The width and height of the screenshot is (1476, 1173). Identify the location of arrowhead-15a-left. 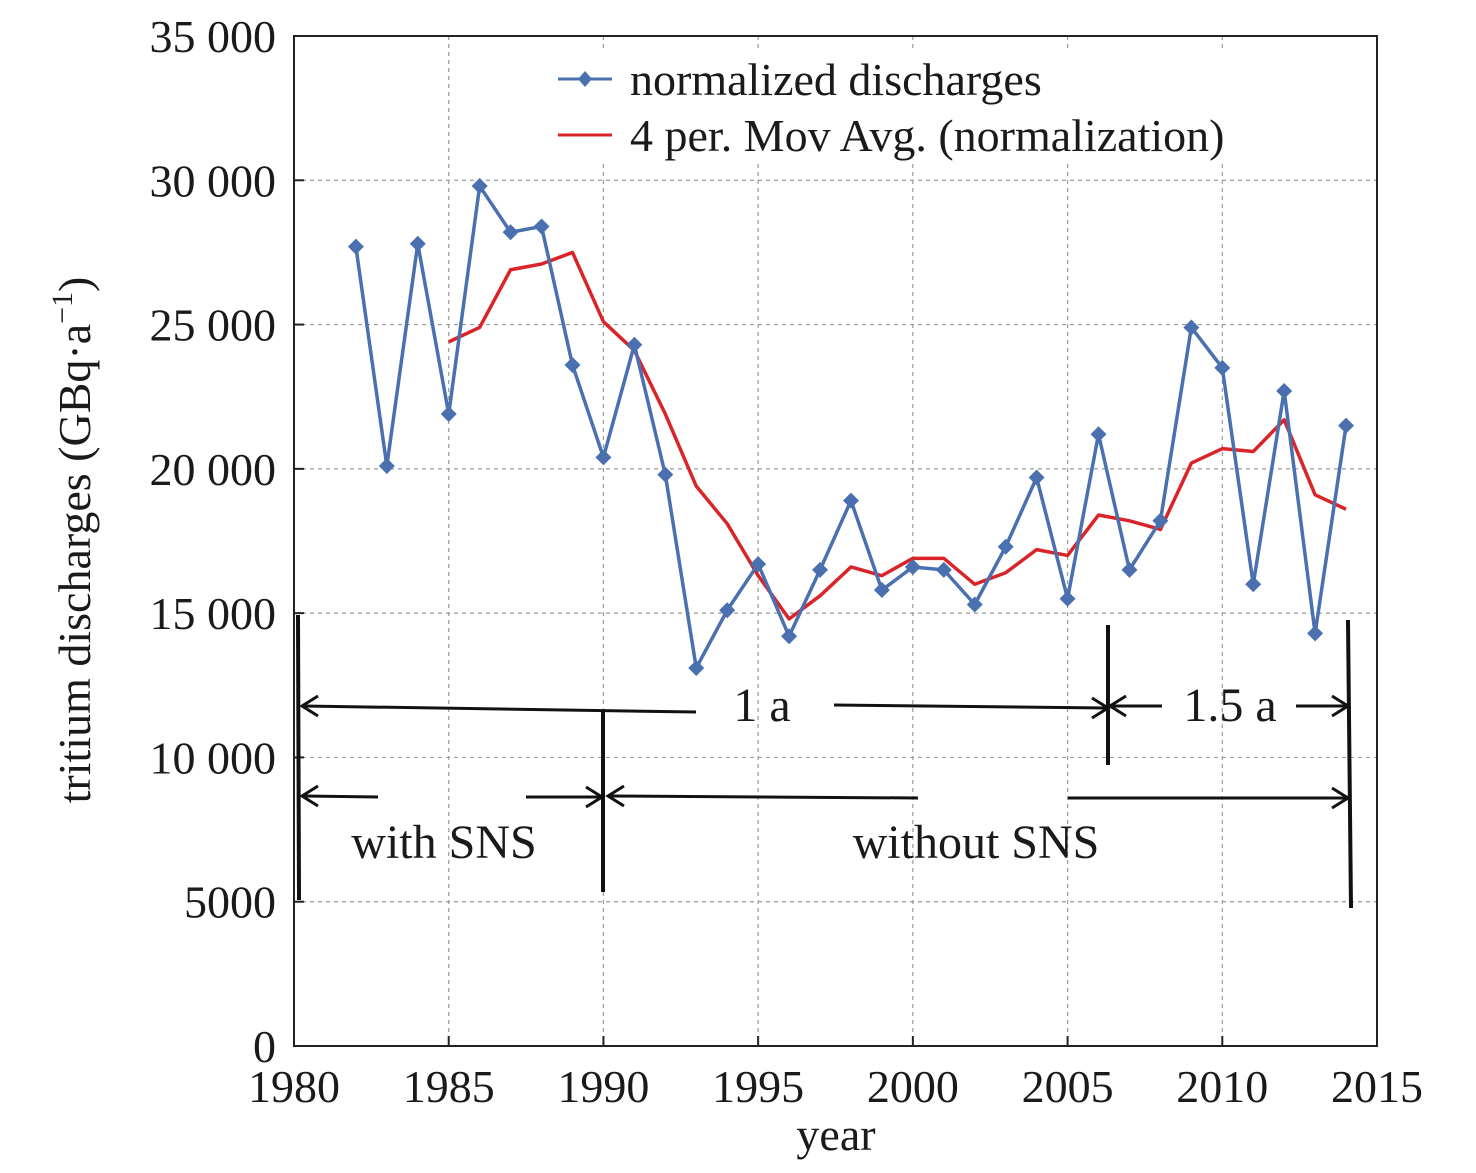
(1117, 706).